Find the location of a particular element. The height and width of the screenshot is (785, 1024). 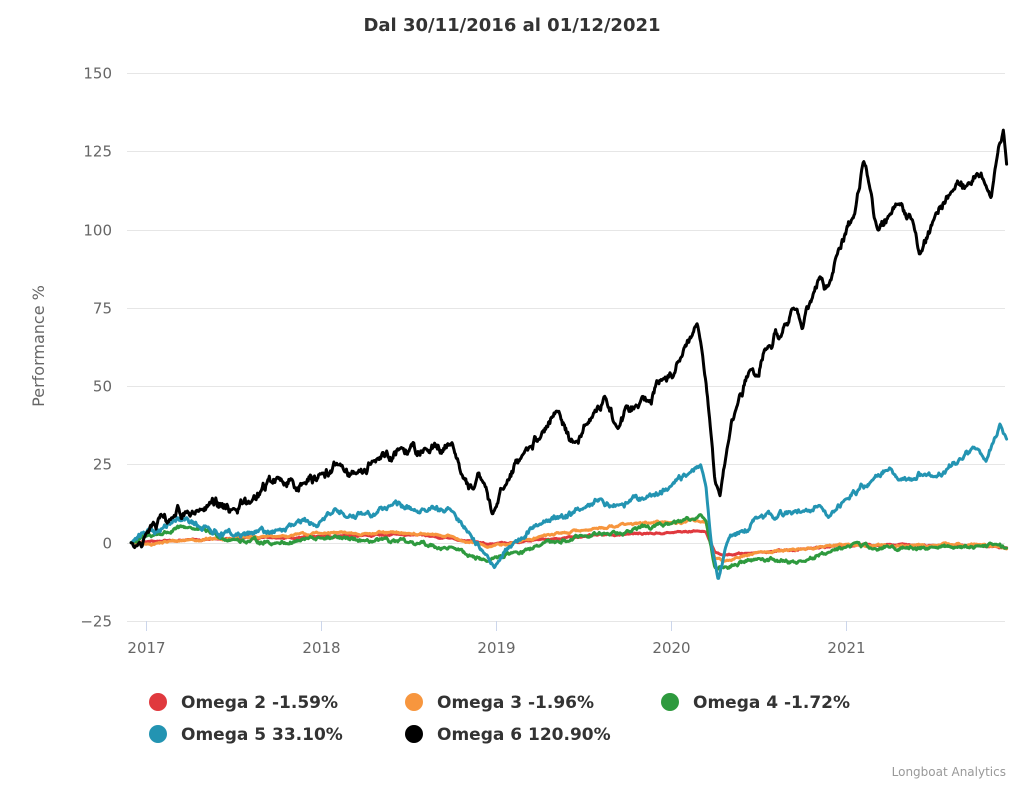

y-tick-label: 25 is located at coordinates (102, 465).